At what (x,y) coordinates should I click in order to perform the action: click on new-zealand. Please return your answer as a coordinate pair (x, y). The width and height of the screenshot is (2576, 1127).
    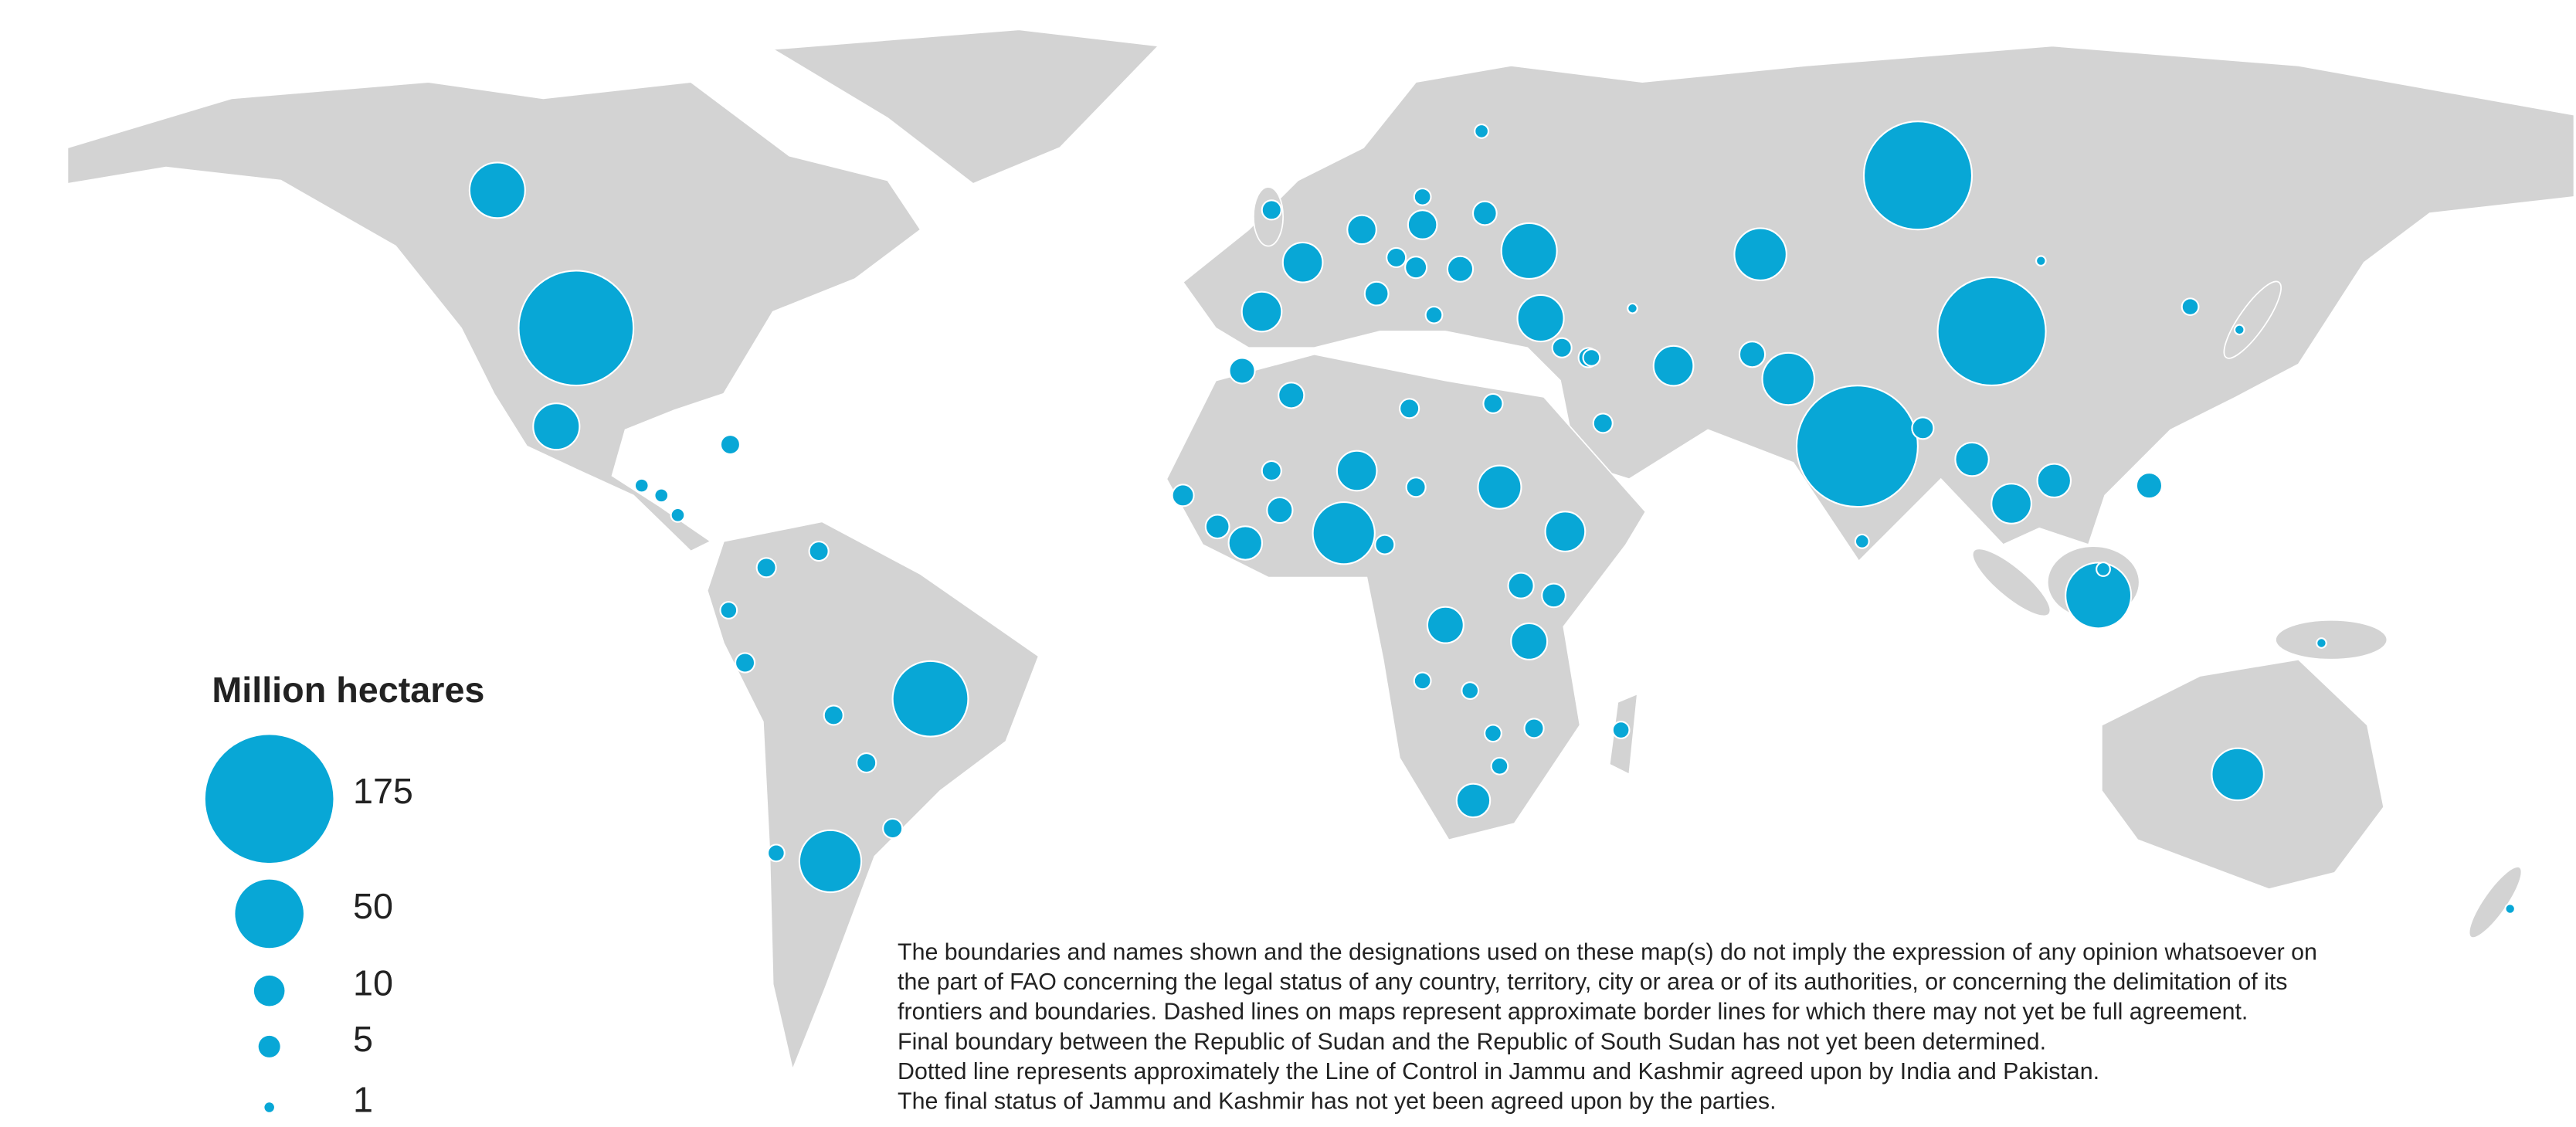
    Looking at the image, I should click on (2495, 902).